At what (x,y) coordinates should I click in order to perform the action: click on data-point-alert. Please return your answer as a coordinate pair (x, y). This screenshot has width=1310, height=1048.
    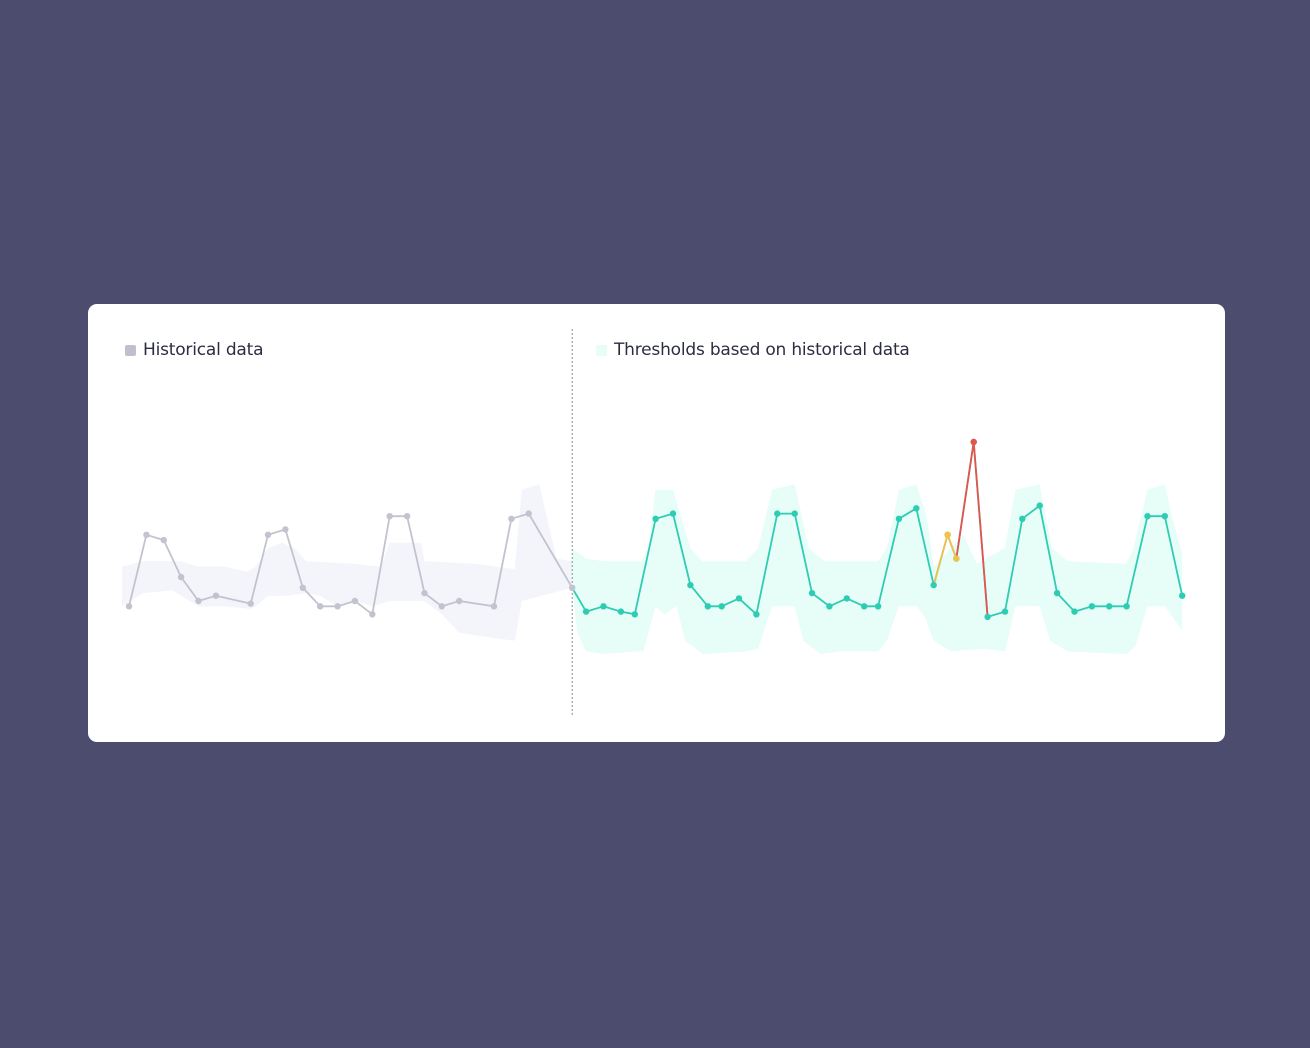
    Looking at the image, I should click on (973, 442).